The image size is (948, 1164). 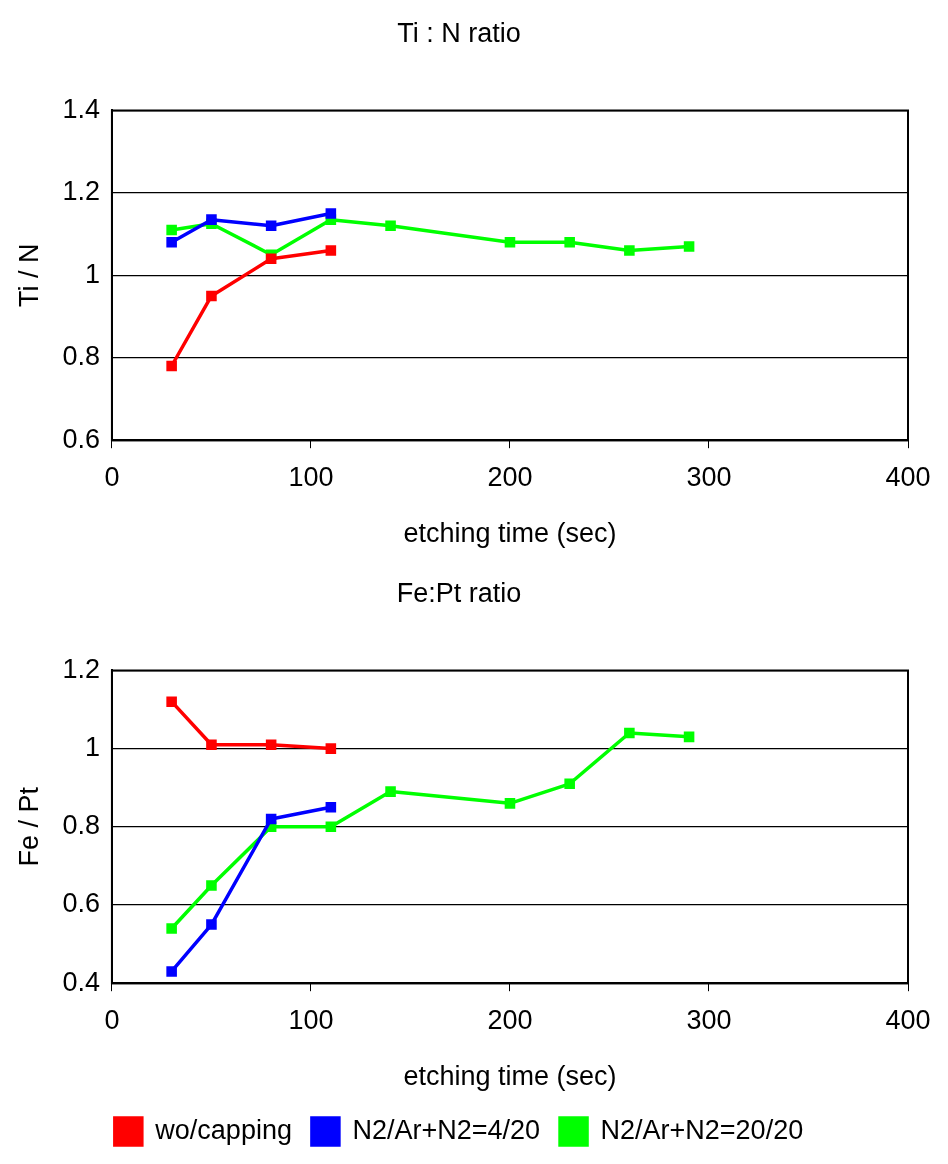 I want to click on y-axis-title: Ti / N, so click(x=28, y=275).